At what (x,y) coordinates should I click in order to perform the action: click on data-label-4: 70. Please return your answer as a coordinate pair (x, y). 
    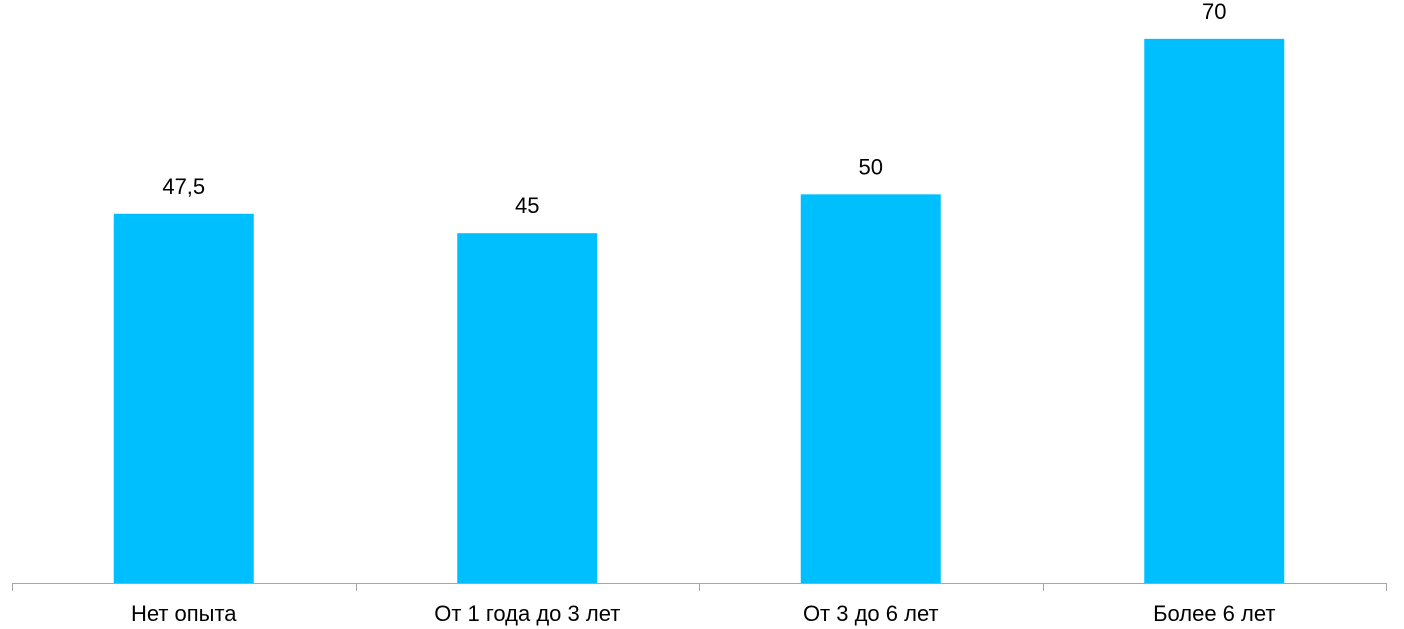
    Looking at the image, I should click on (1214, 12).